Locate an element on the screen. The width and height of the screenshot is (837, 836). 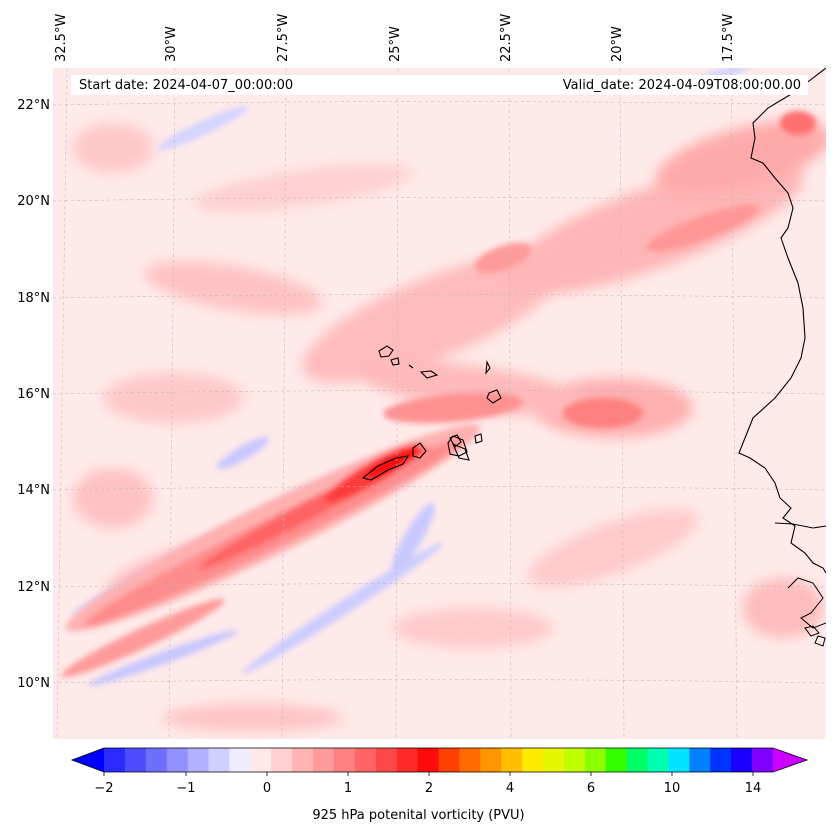
island-santo-antao is located at coordinates (386, 351).